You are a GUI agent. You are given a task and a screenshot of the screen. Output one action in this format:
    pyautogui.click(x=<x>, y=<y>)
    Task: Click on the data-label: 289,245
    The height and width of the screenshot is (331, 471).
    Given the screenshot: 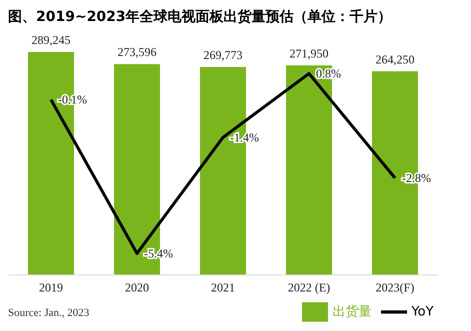 What is the action you would take?
    pyautogui.click(x=51, y=40)
    